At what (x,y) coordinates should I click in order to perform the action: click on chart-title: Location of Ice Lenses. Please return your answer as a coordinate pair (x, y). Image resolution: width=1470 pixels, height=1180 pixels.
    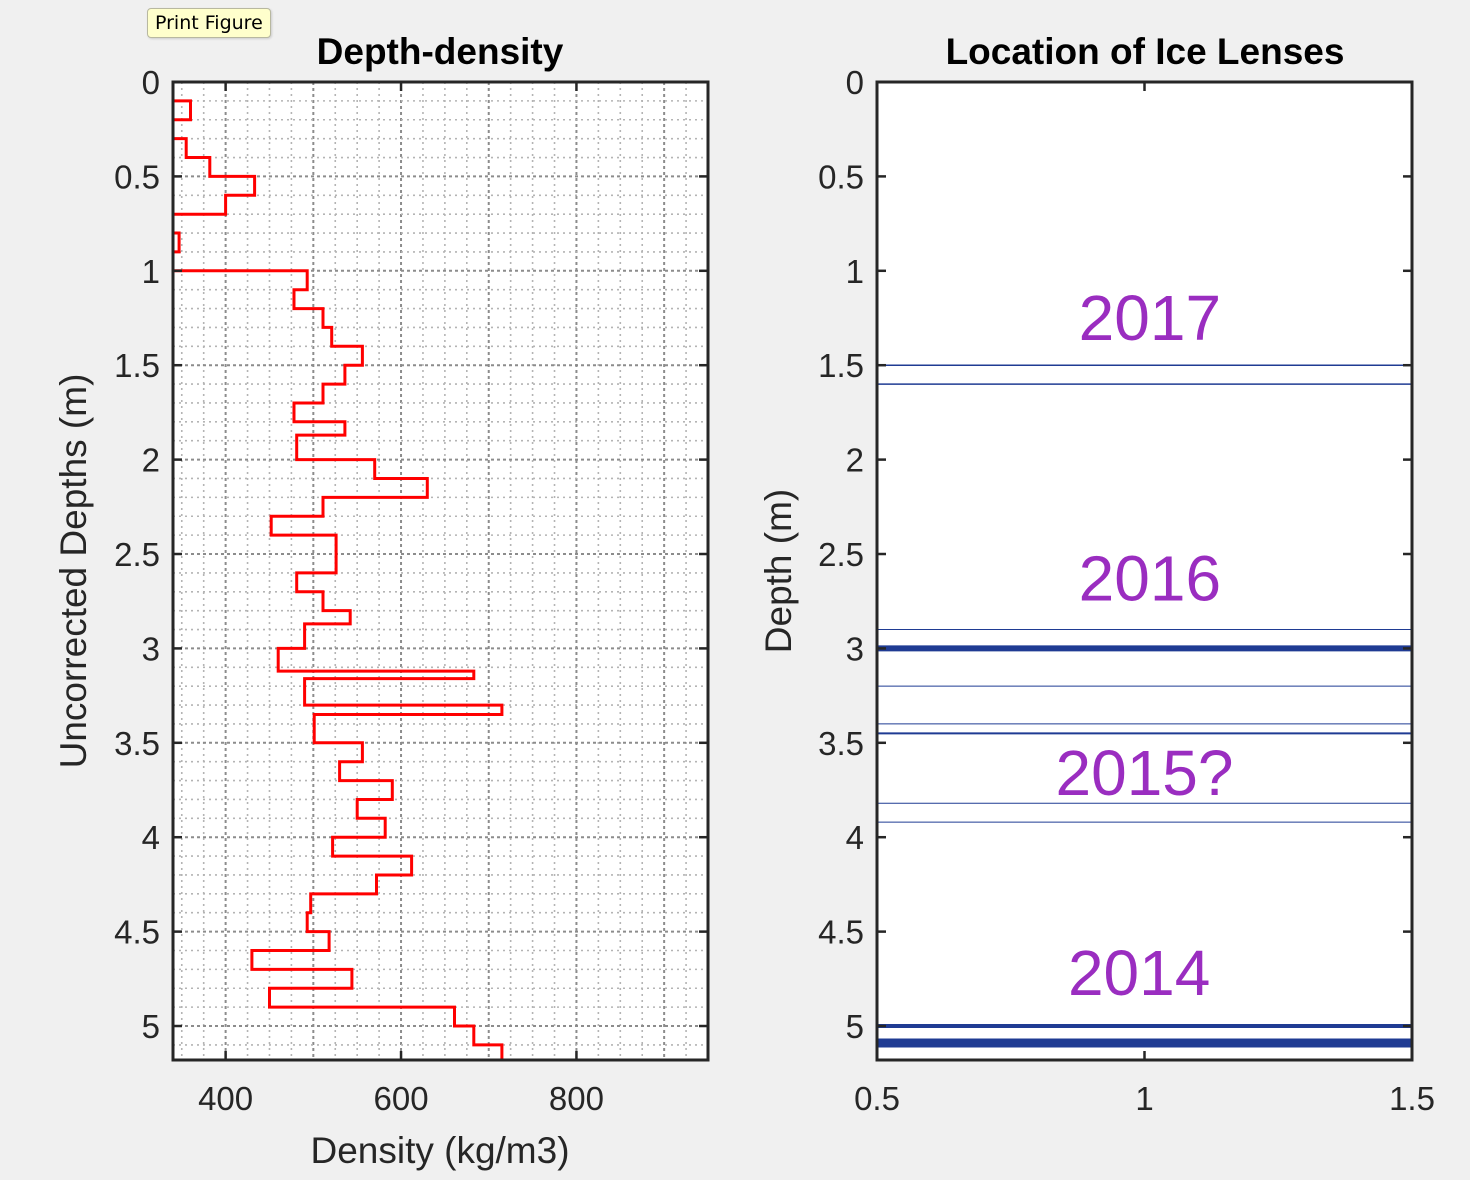
    Looking at the image, I should click on (1145, 51).